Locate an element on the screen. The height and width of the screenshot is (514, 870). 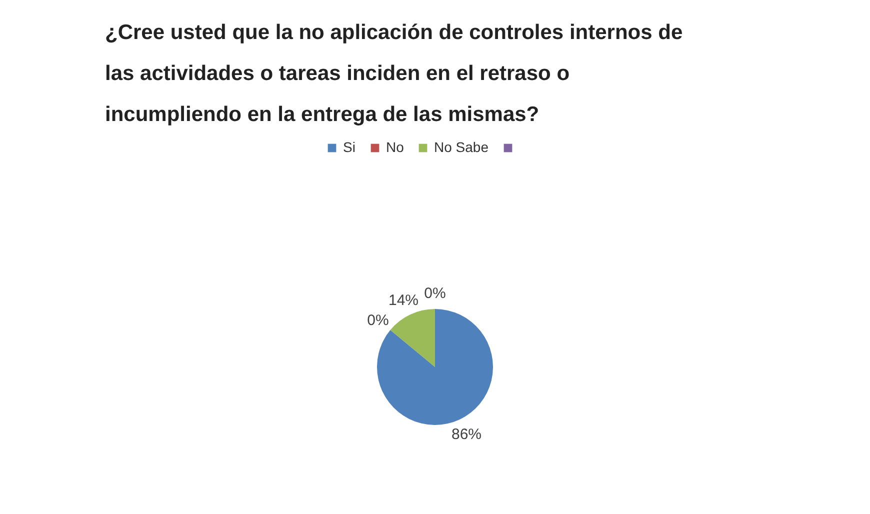
data-label: 86% is located at coordinates (466, 434).